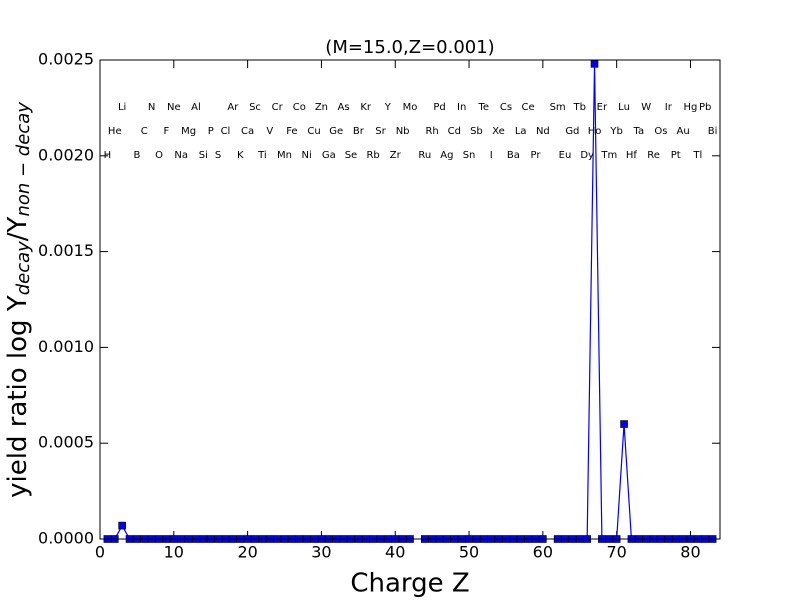 The width and height of the screenshot is (800, 600). What do you see at coordinates (535, 155) in the screenshot?
I see `element-label: Pr` at bounding box center [535, 155].